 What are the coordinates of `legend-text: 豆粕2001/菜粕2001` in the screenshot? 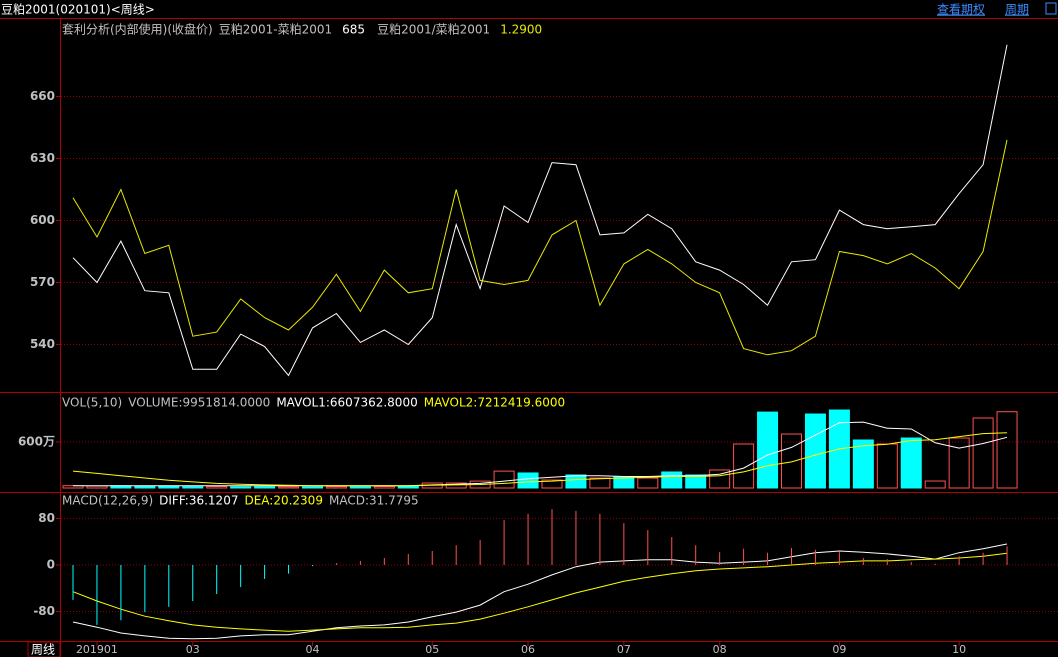 It's located at (433, 29).